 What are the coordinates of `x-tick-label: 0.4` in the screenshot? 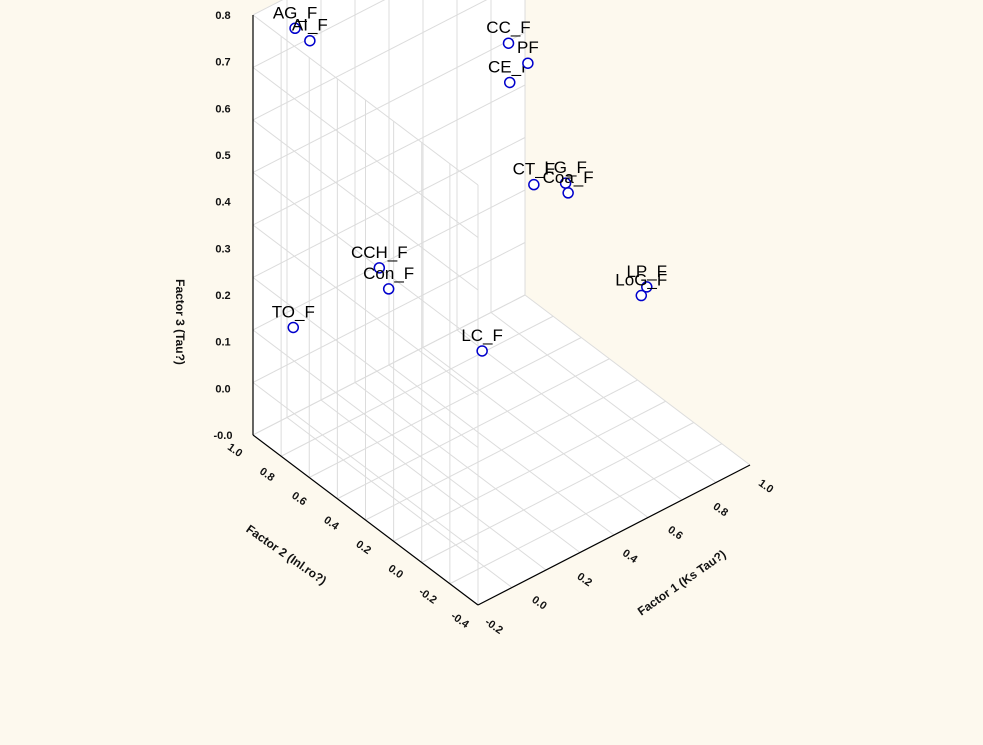 It's located at (630, 556).